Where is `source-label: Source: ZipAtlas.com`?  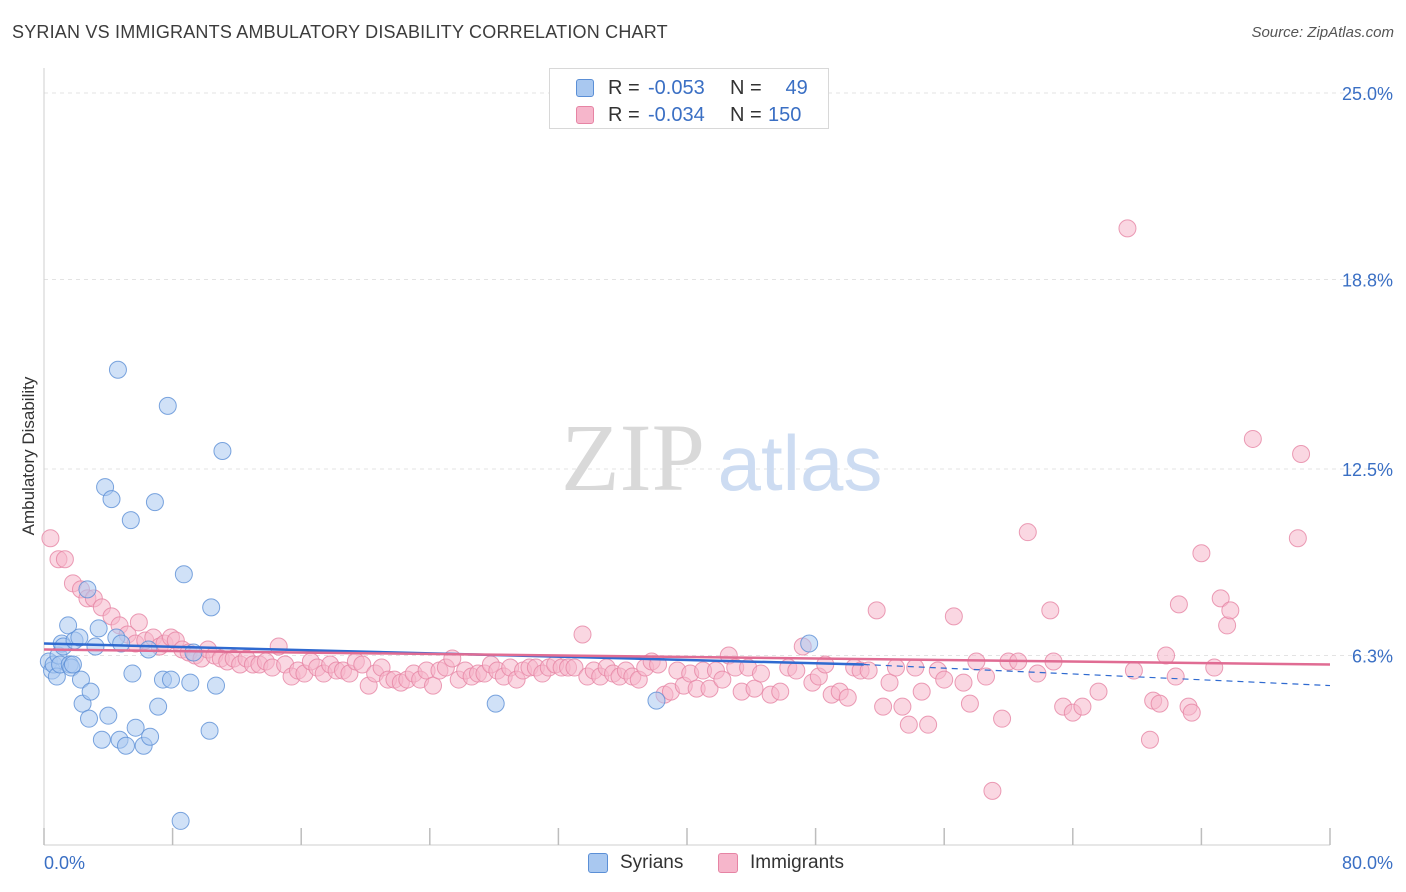 source-label: Source: ZipAtlas.com is located at coordinates (1322, 32).